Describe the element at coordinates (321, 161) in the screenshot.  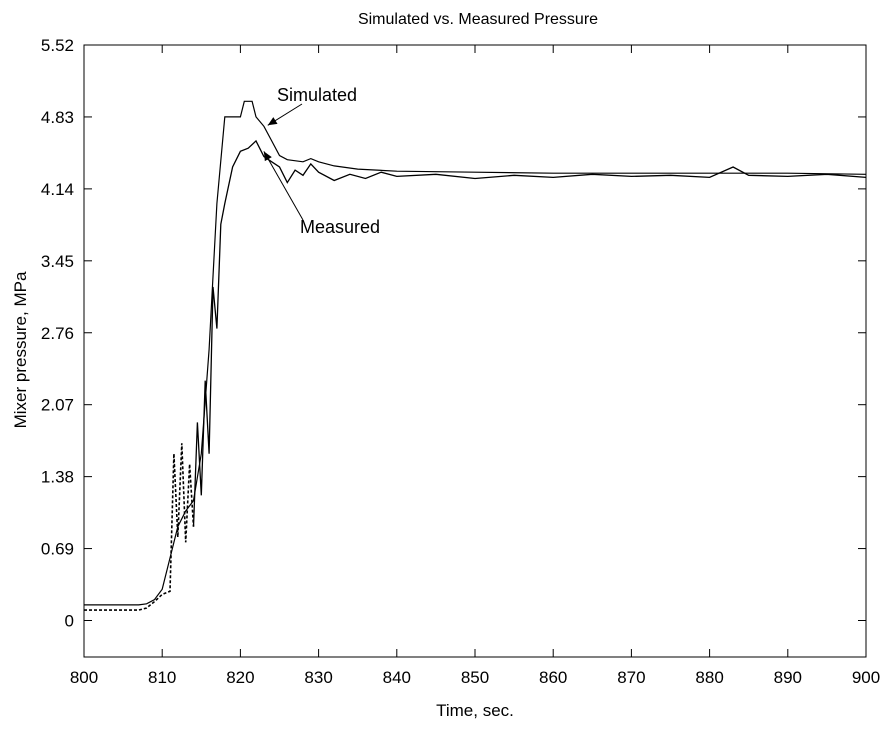
I see `annotation-layer: Simulated Measured` at that location.